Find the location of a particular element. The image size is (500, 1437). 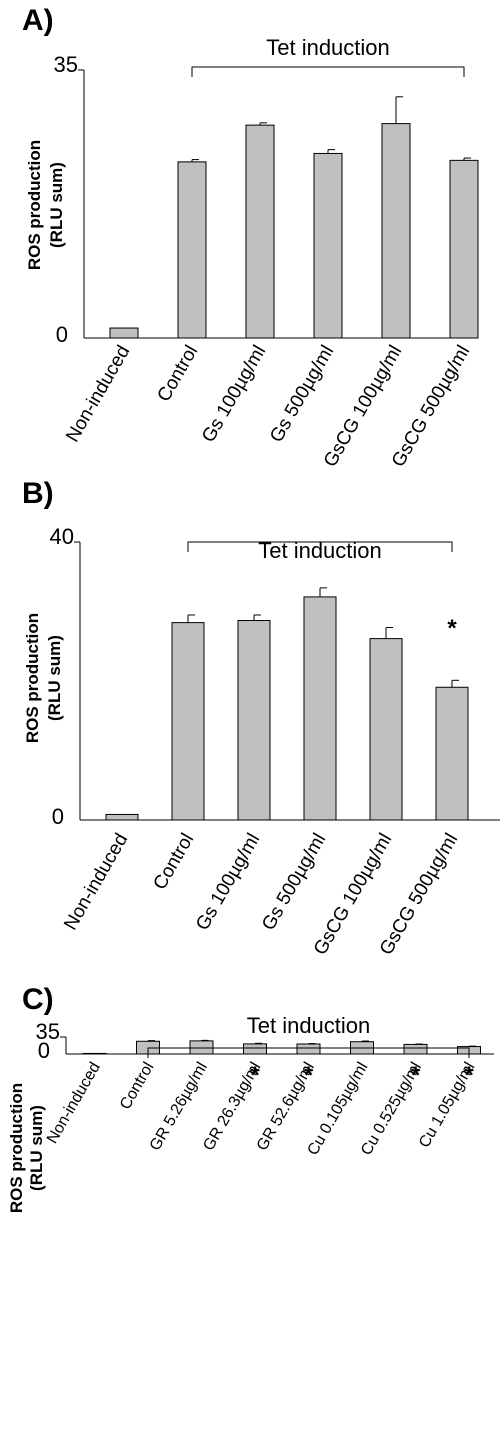

x-tick-label: Cu 1.05µg/ml is located at coordinates (447, 1105).